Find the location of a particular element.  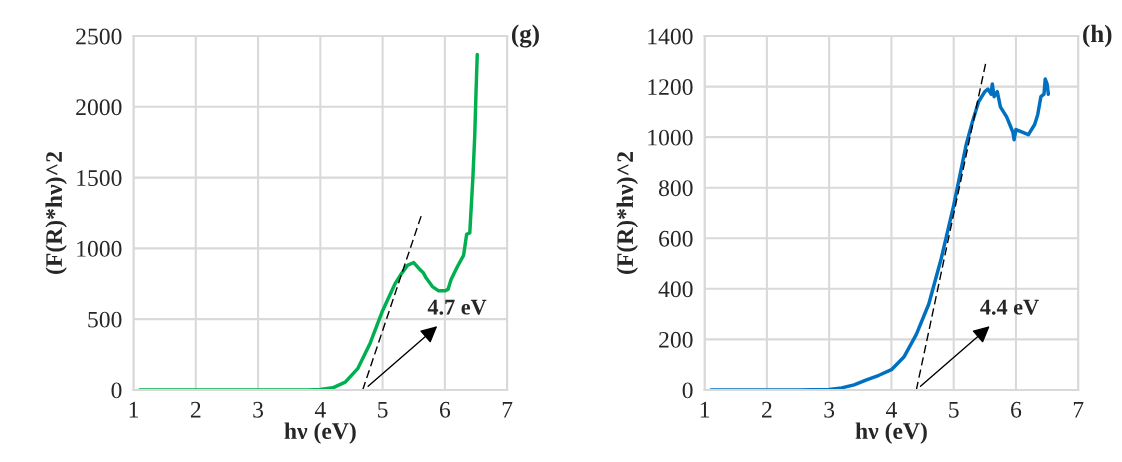

text: (h) is located at coordinates (1097, 36).